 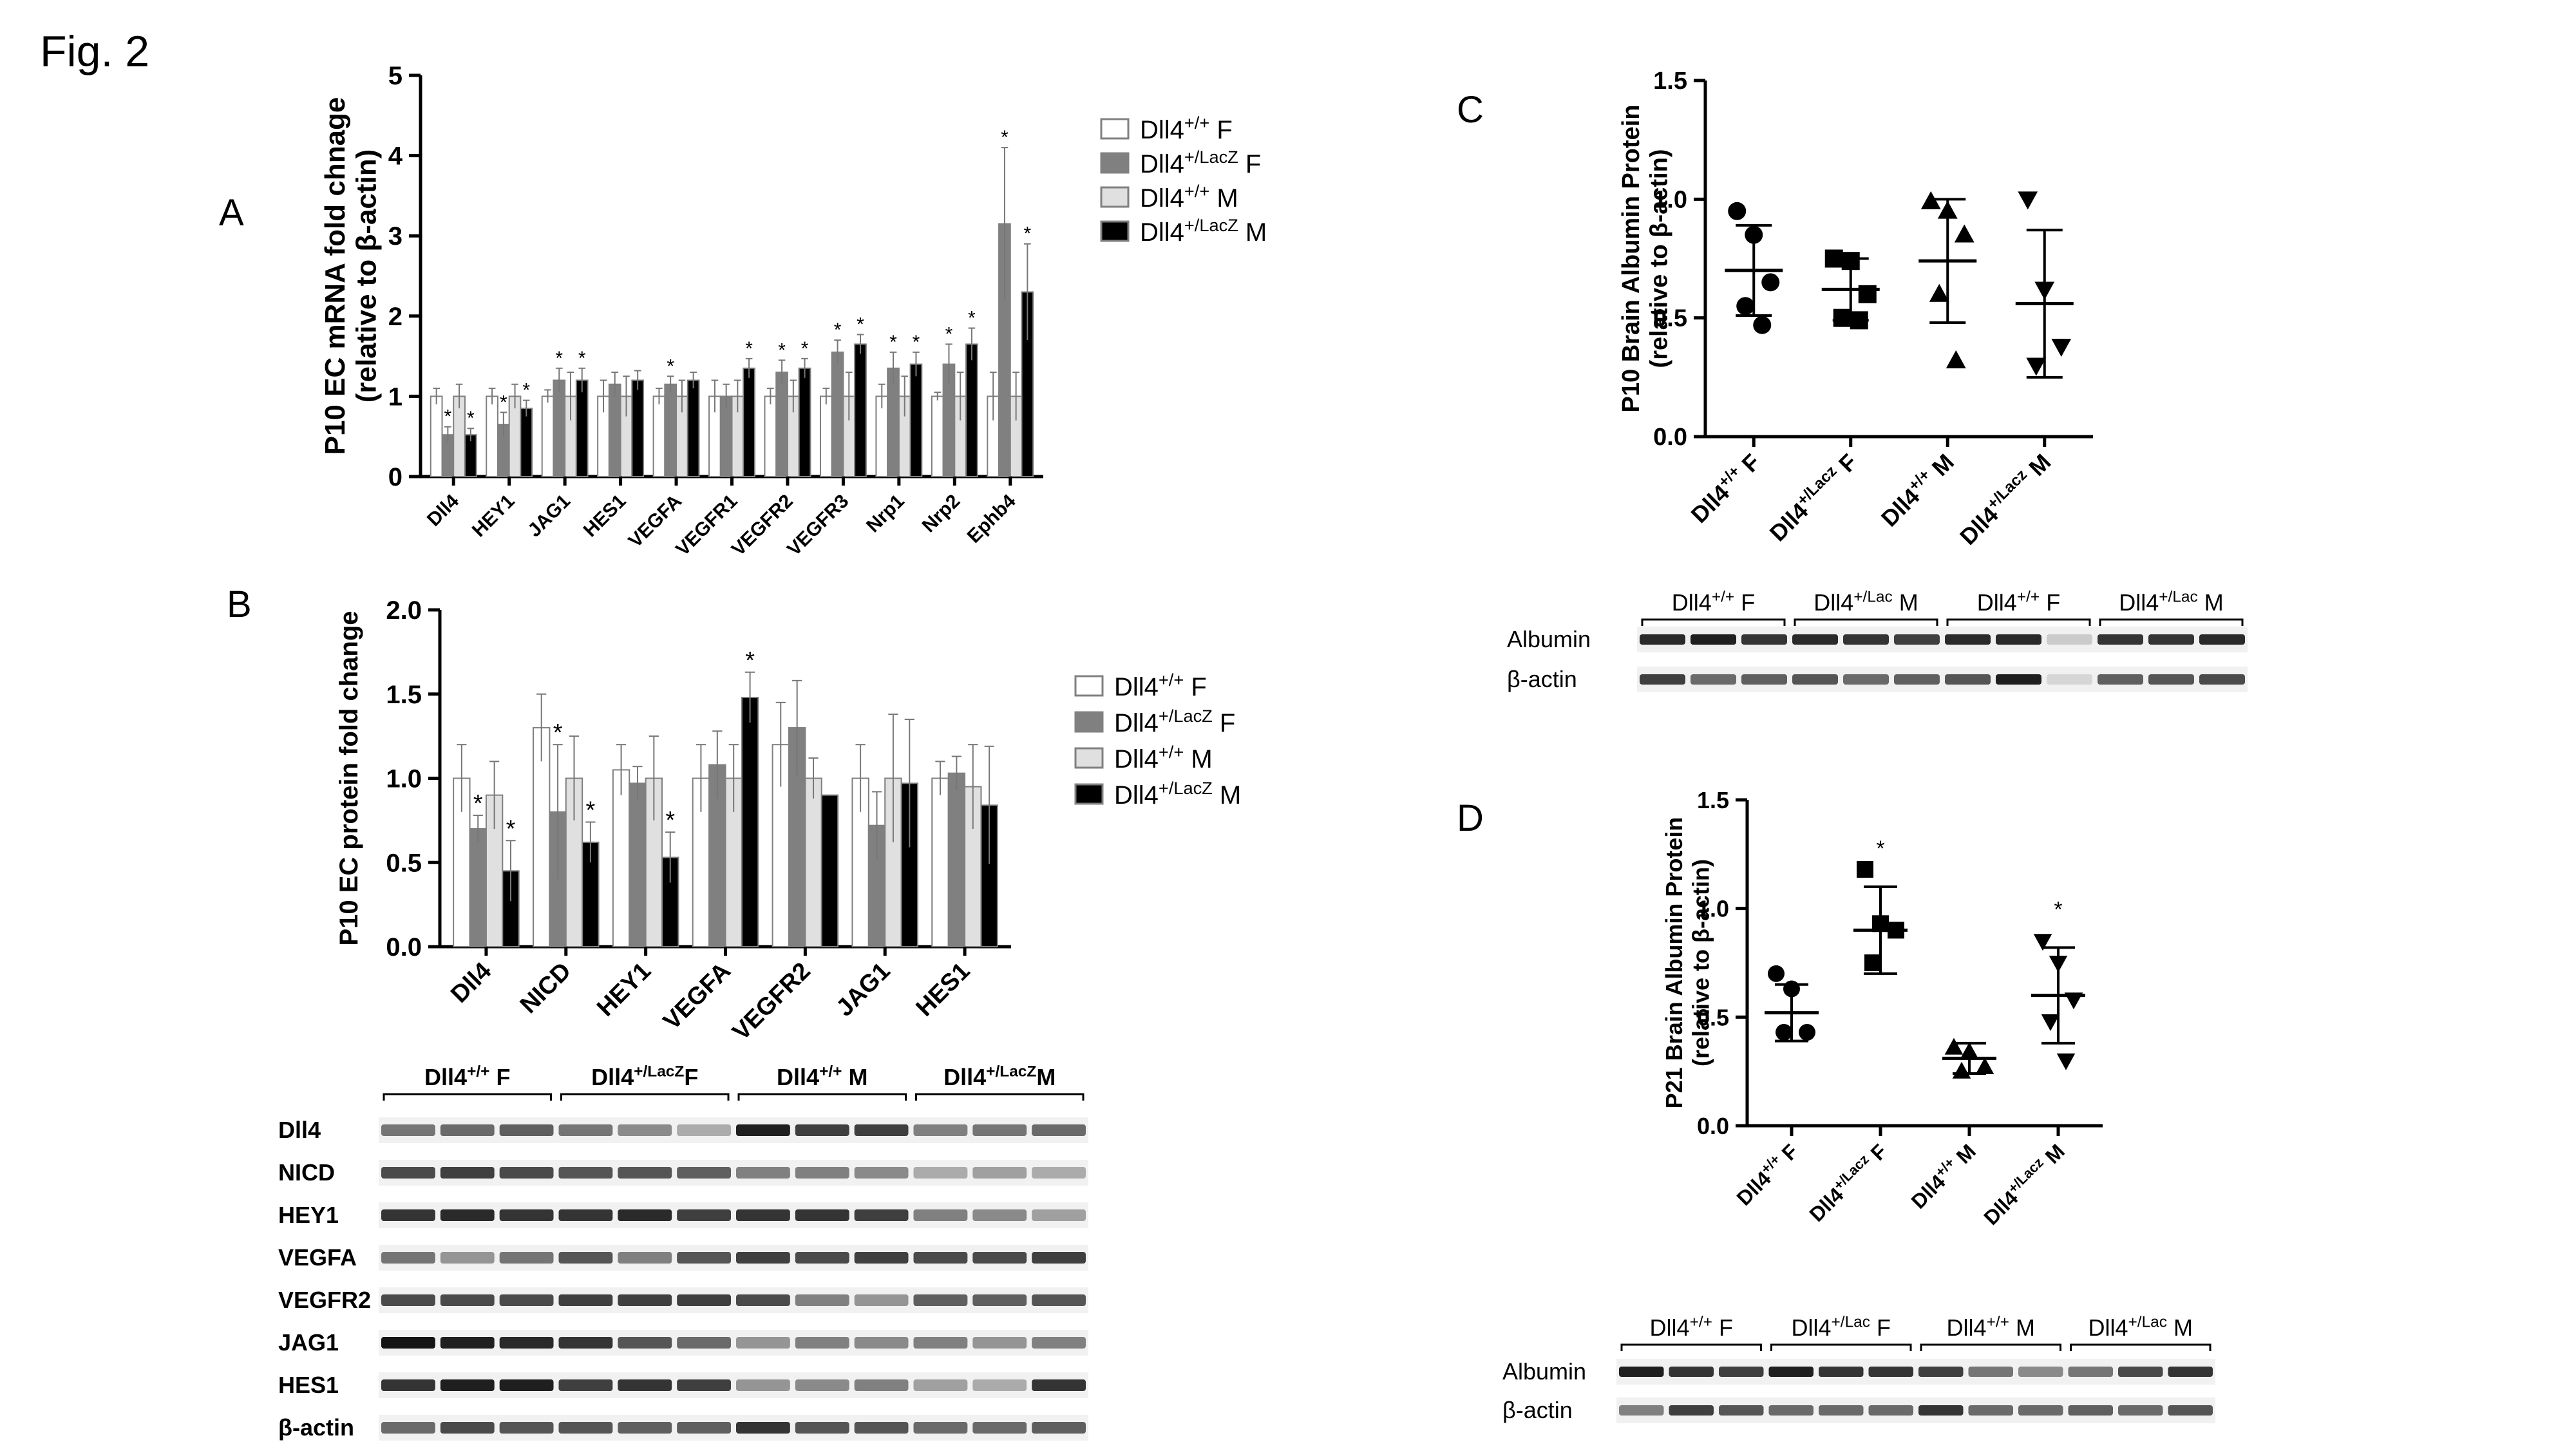 What do you see at coordinates (863, 990) in the screenshot?
I see `x-tick-label: JAG1` at bounding box center [863, 990].